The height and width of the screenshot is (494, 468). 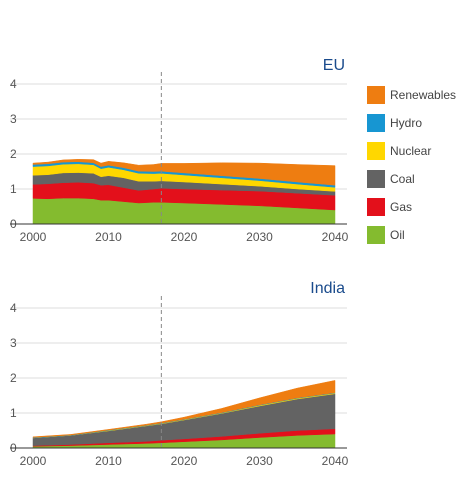 What do you see at coordinates (13, 84) in the screenshot?
I see `eu-y-tick-label: 4` at bounding box center [13, 84].